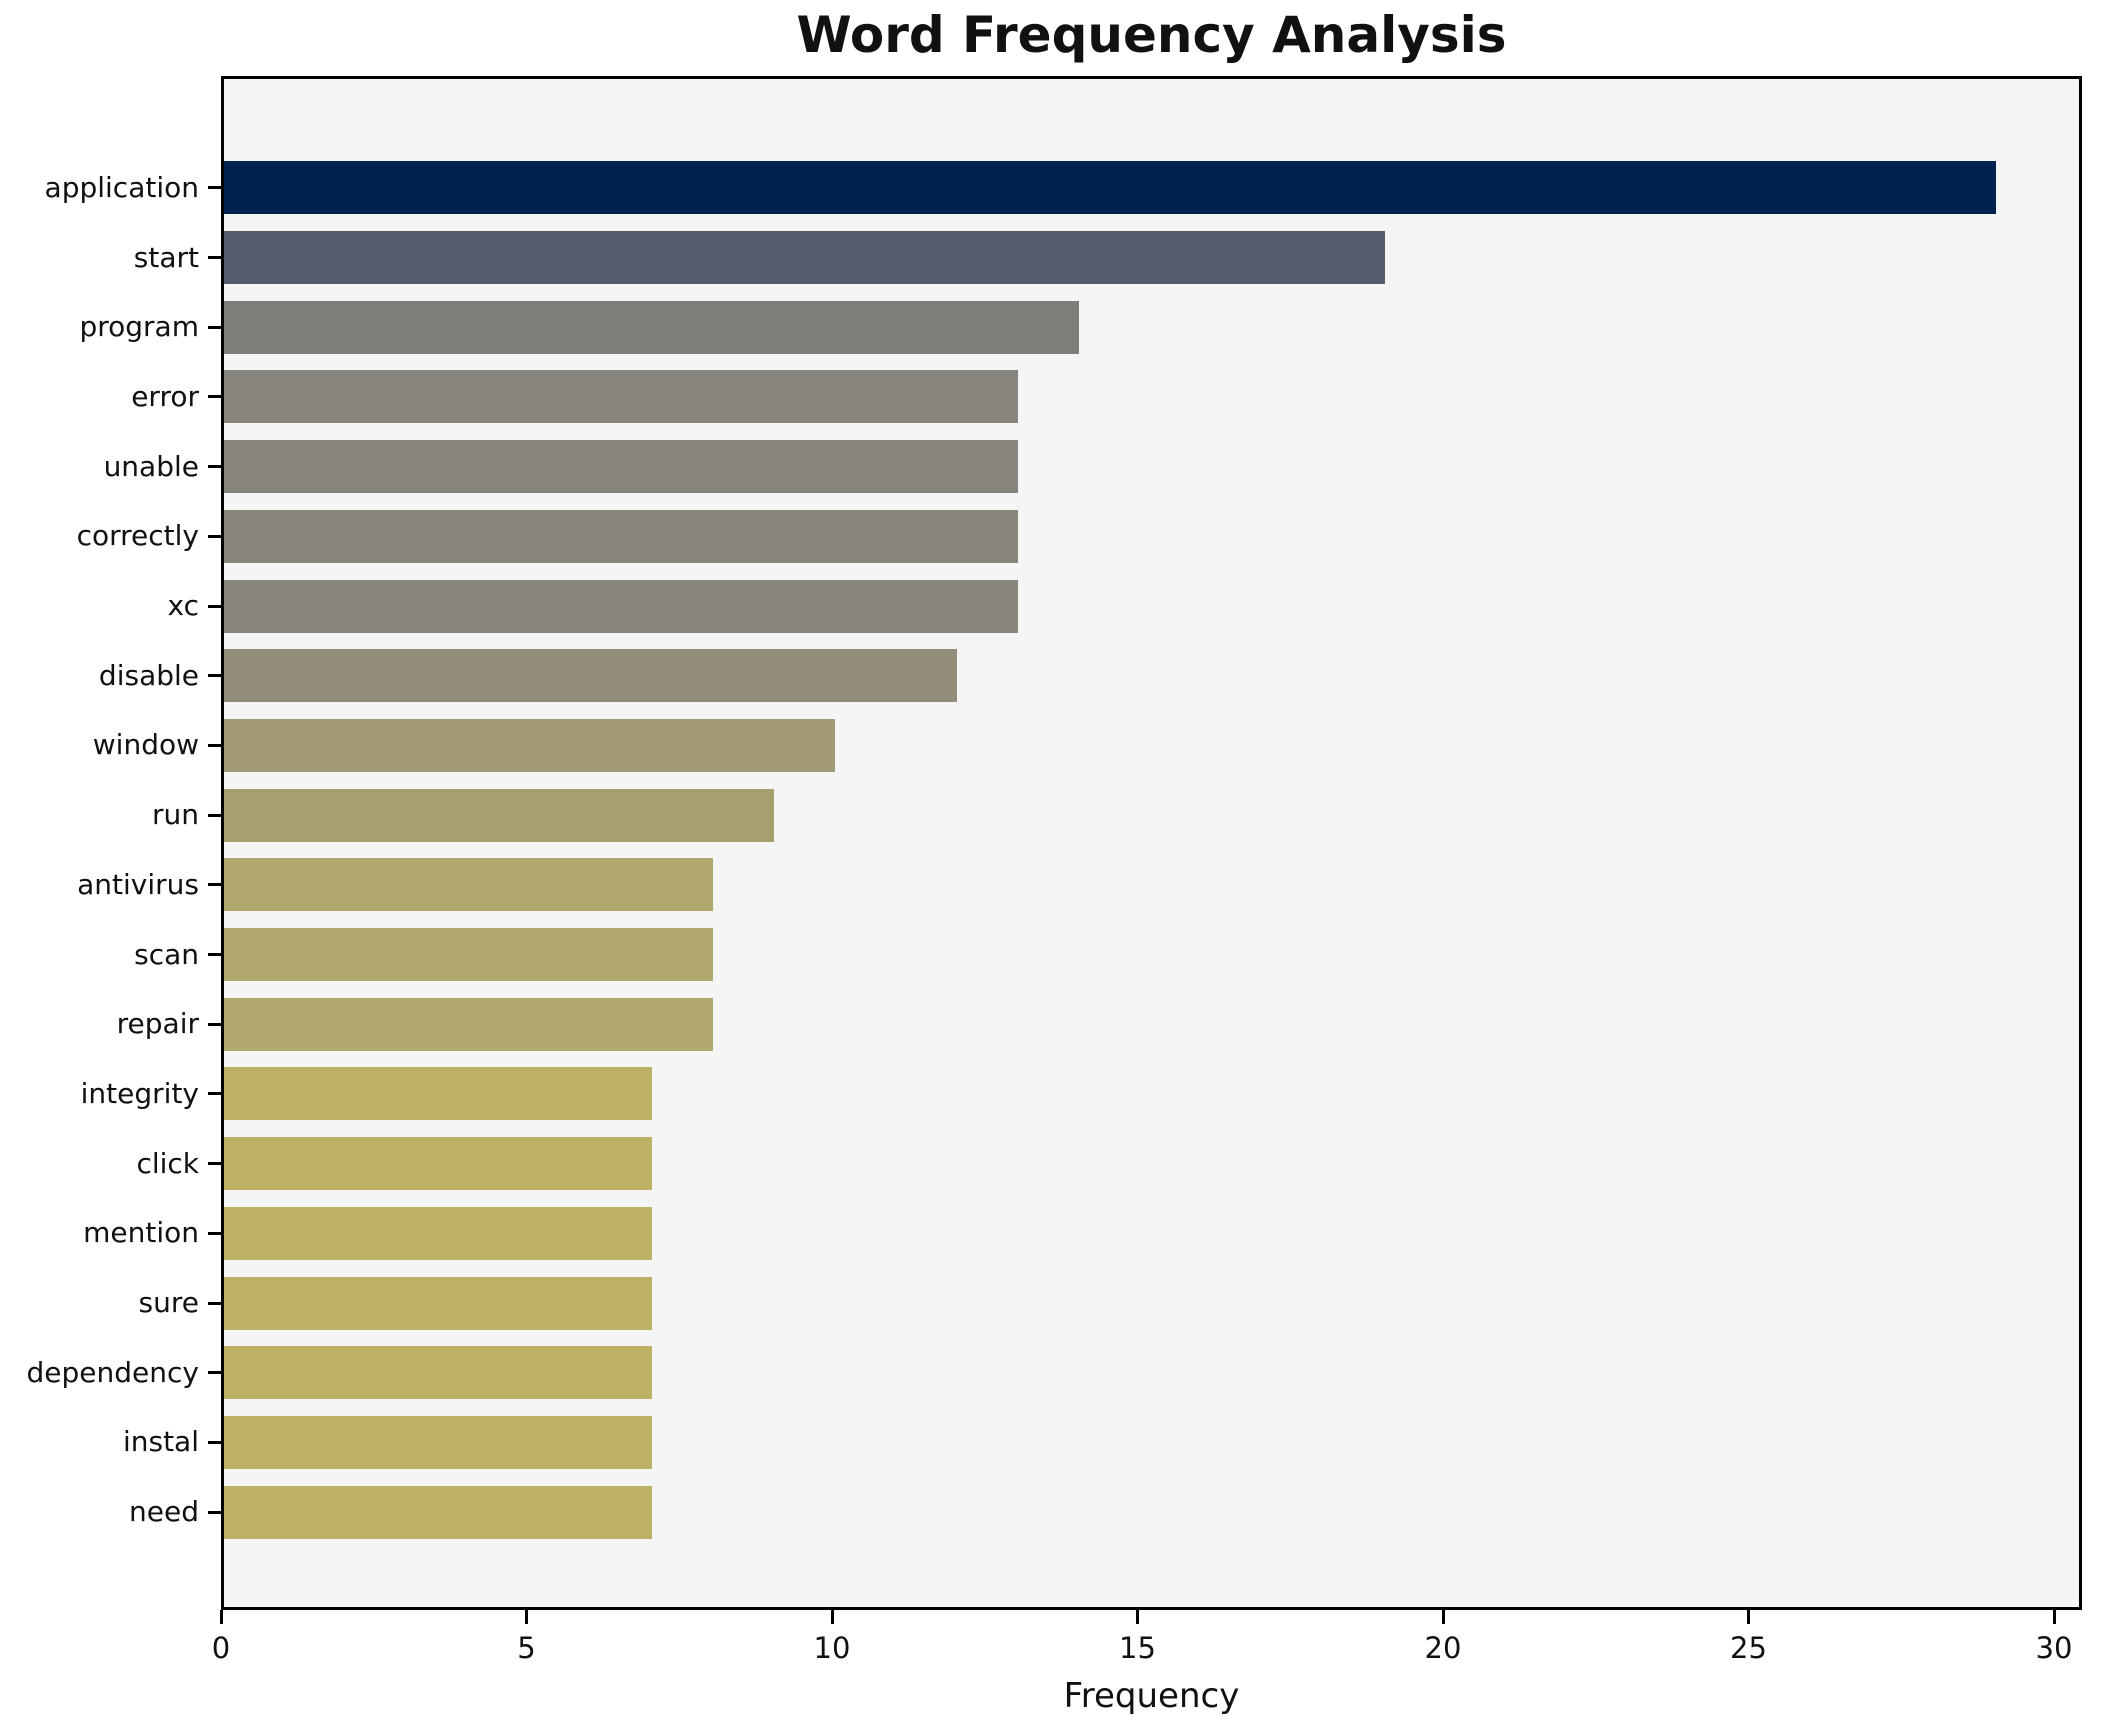 The width and height of the screenshot is (2101, 1722). Describe the element at coordinates (151, 466) in the screenshot. I see `y-axis-label-unable: unable` at that location.